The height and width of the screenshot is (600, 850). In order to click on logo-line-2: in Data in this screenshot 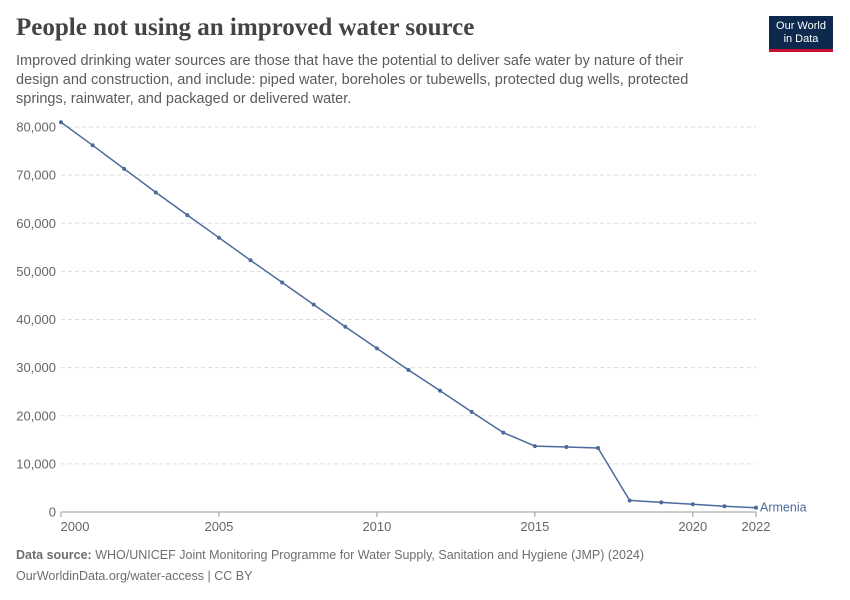, I will do `click(801, 38)`.